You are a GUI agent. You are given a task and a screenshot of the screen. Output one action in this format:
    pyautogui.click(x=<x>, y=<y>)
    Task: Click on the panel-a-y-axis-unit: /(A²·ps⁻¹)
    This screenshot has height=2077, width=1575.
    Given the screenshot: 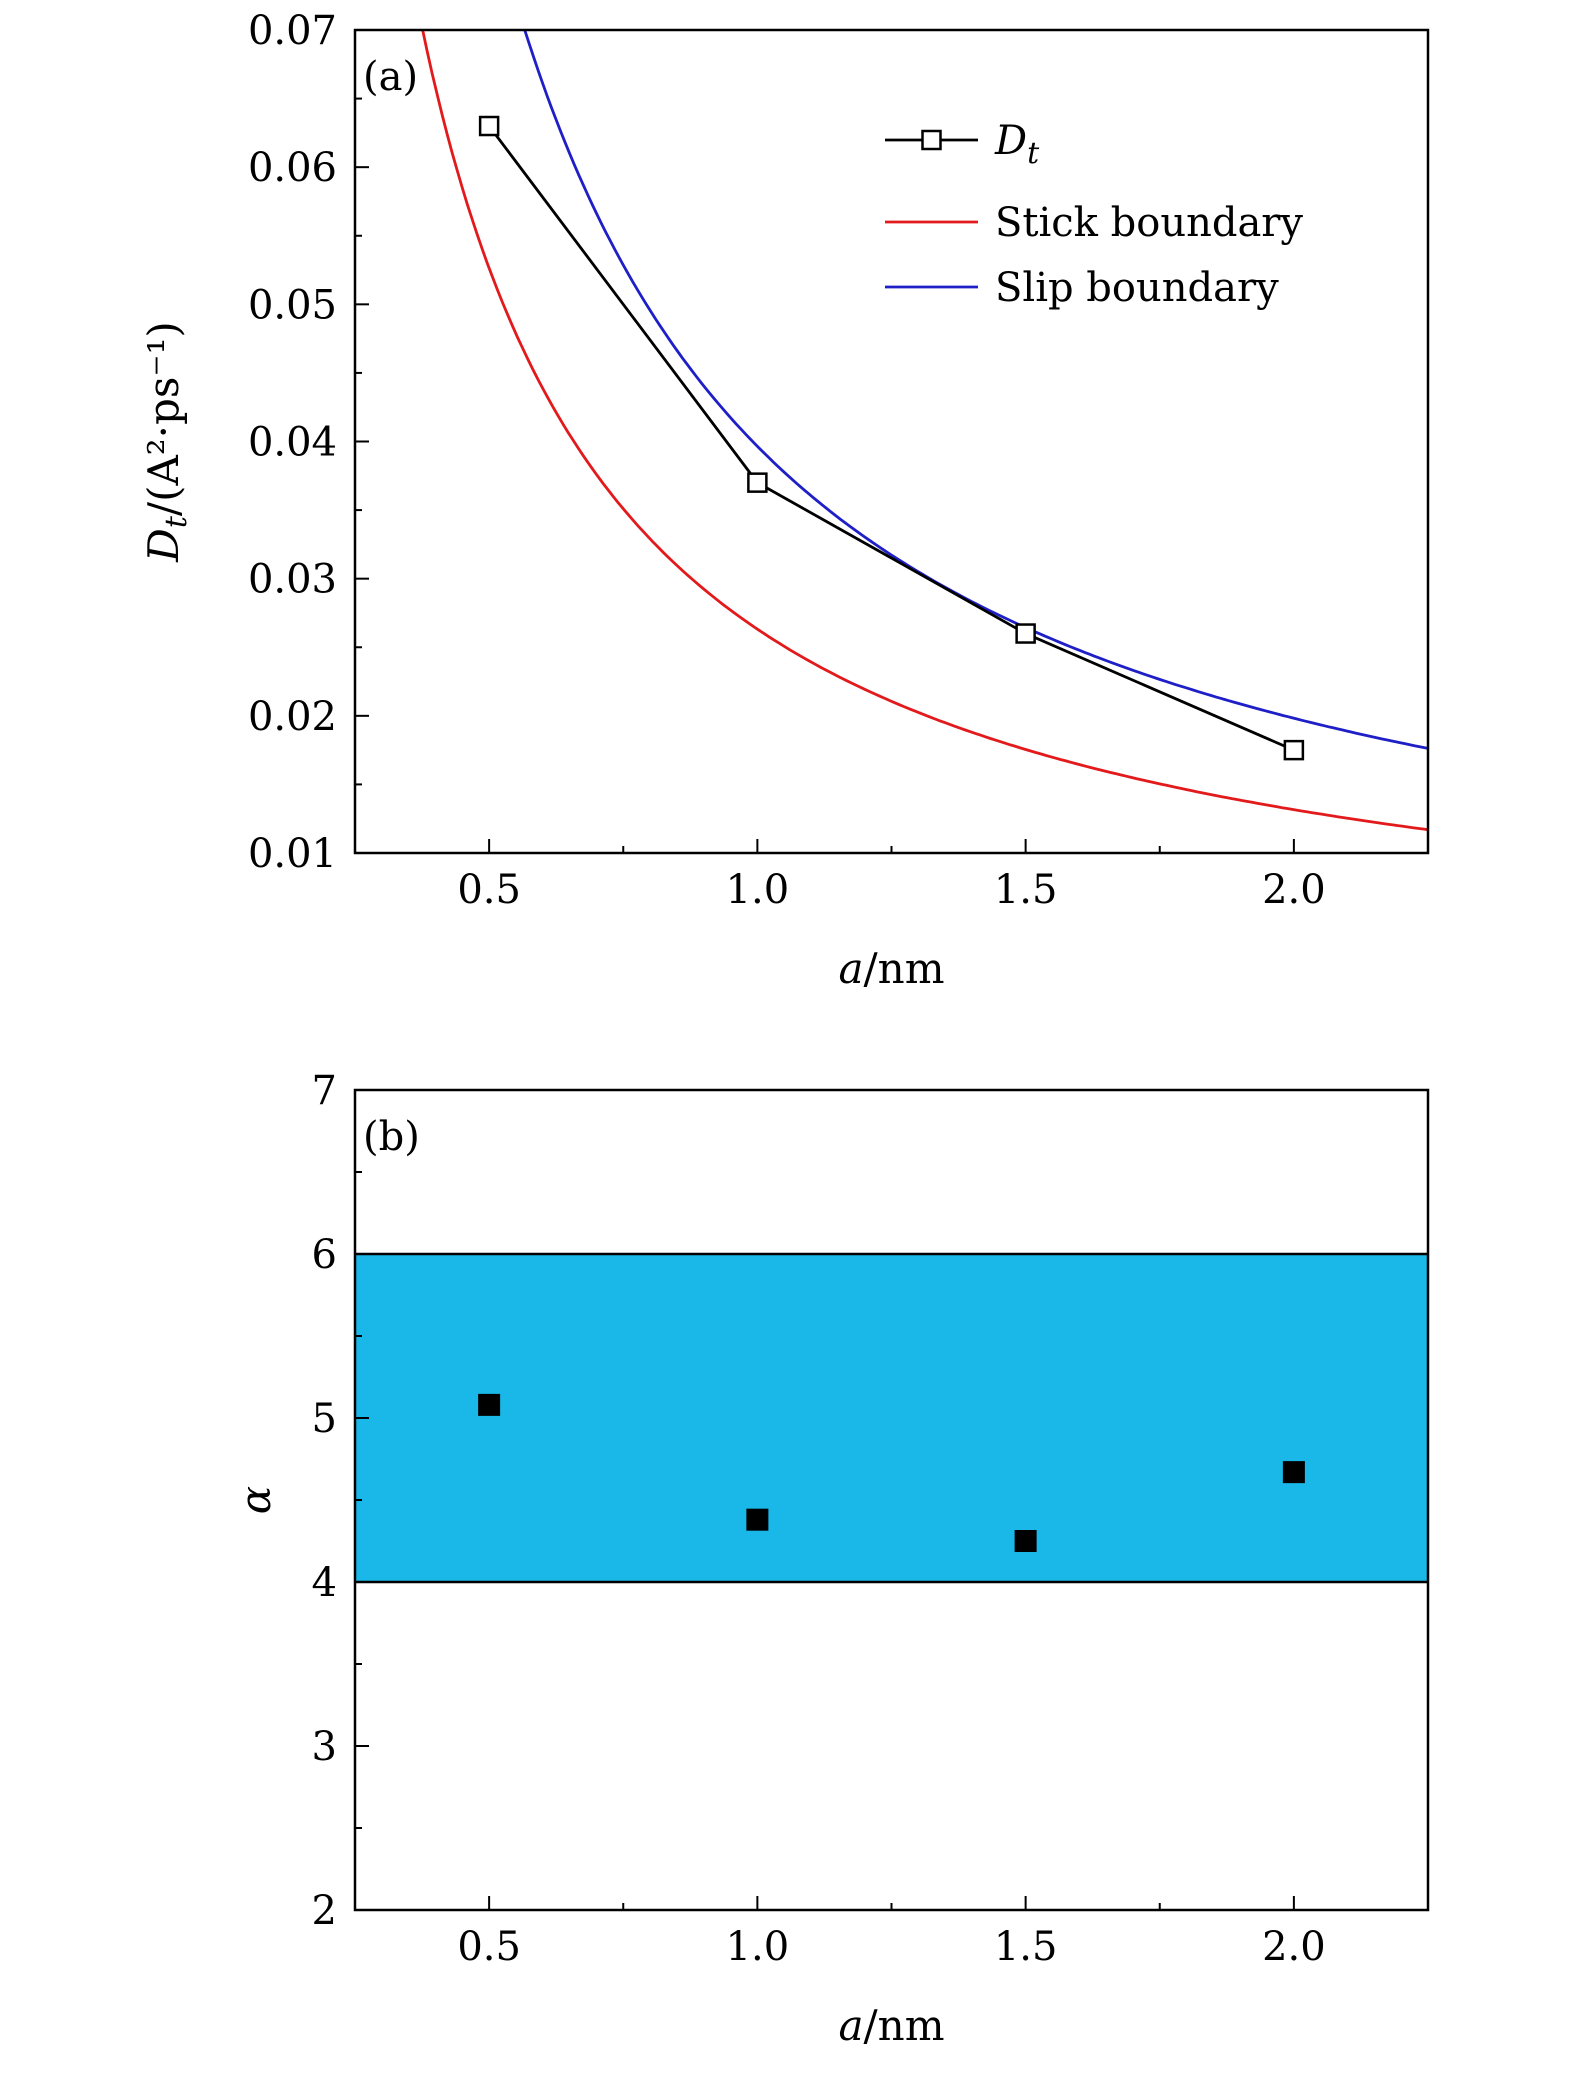 What is the action you would take?
    pyautogui.click(x=163, y=418)
    